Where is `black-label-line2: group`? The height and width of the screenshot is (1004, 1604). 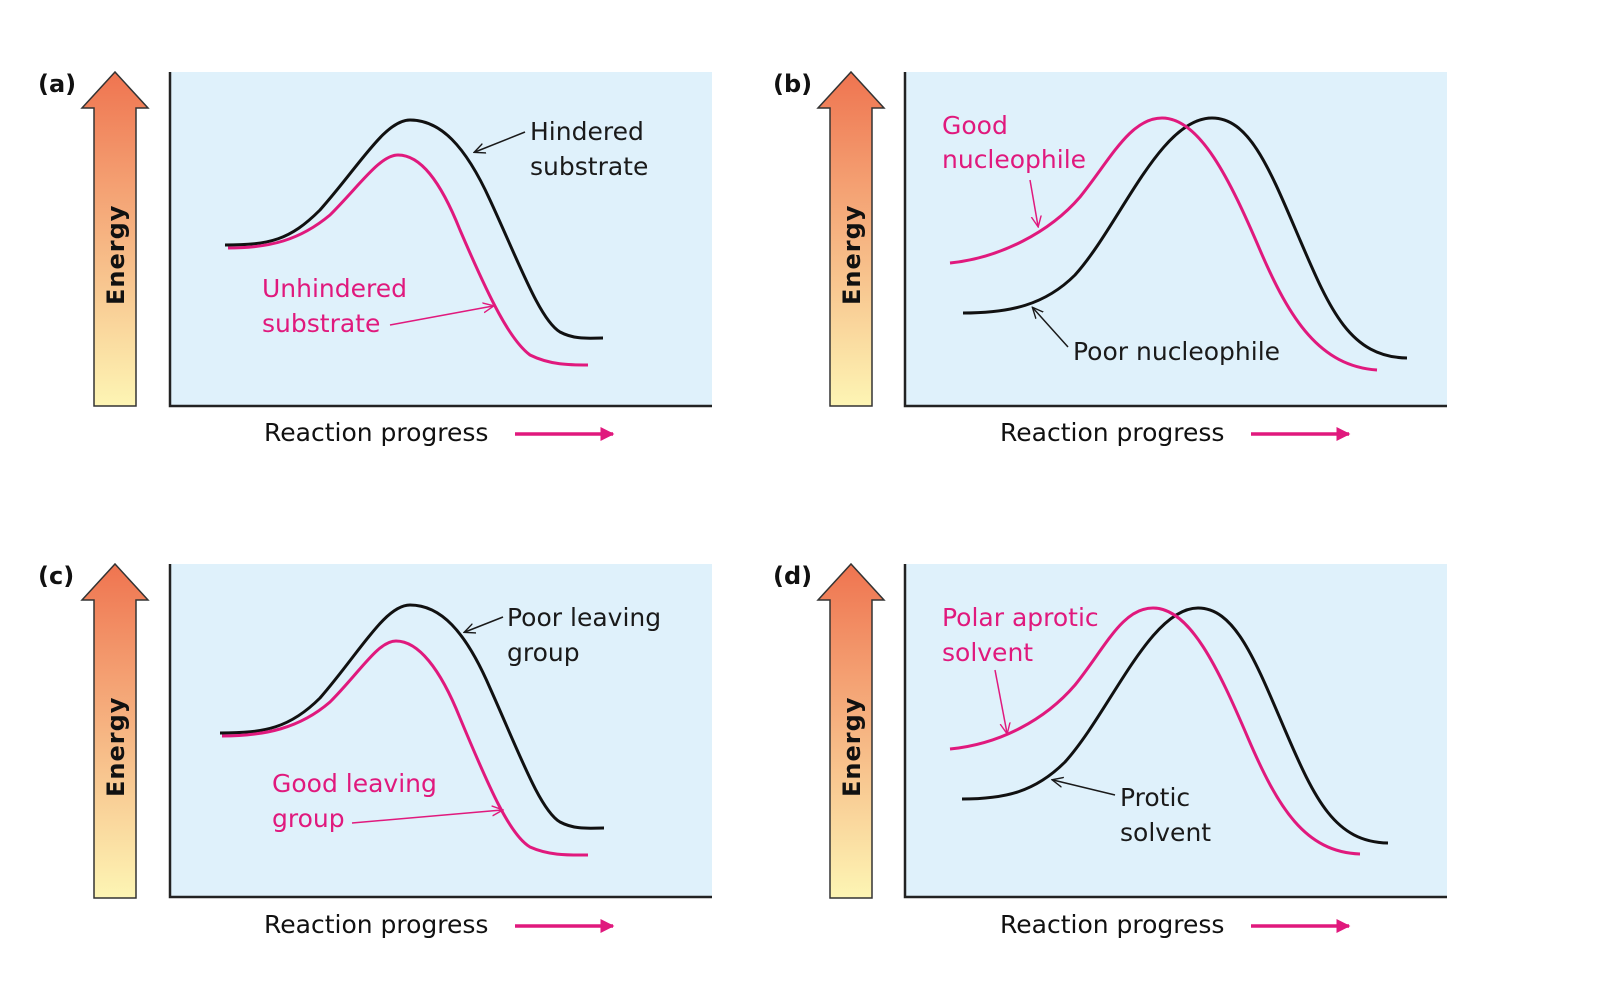
black-label-line2: group is located at coordinates (543, 652).